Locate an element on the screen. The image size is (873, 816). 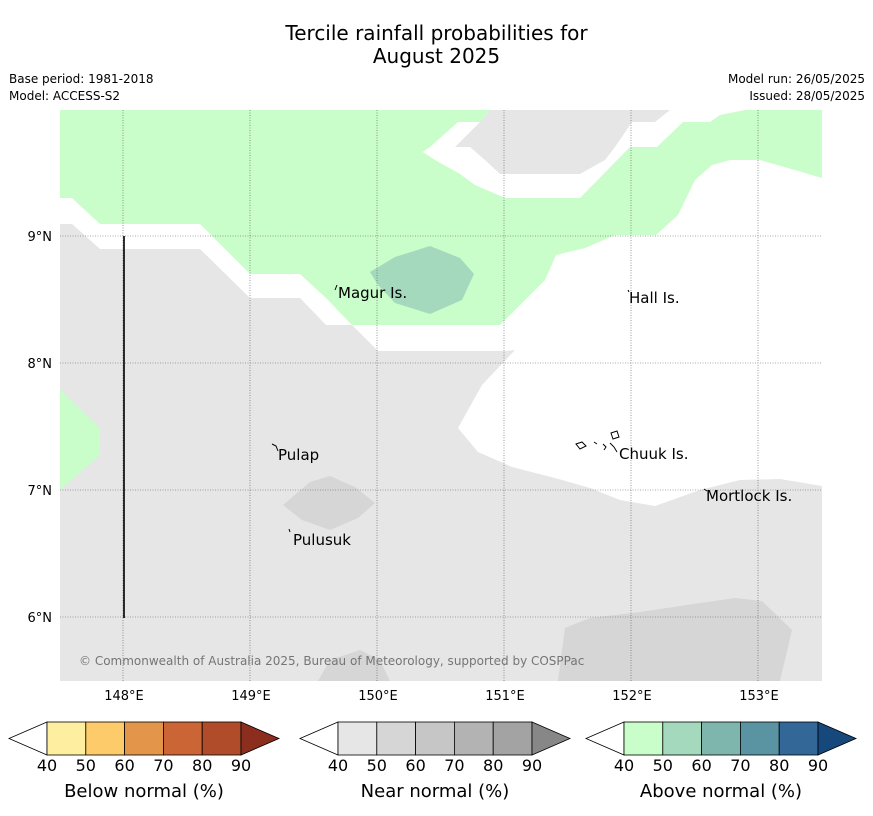
title-line-2: August 2025 is located at coordinates (436, 56).